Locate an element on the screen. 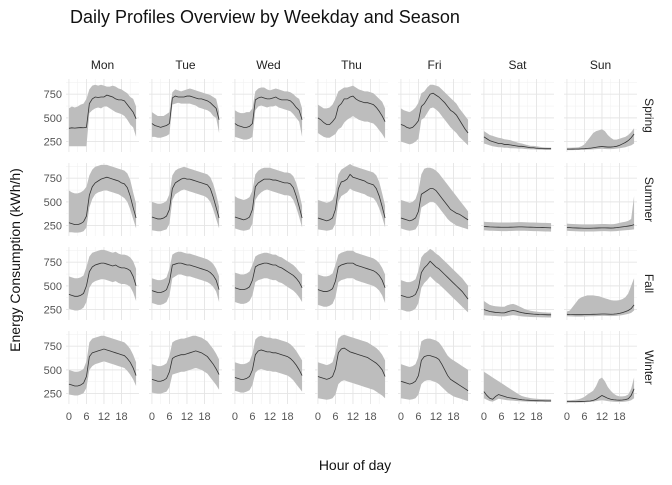 This screenshot has width=672, height=485. panel-summer-mon is located at coordinates (102, 199).